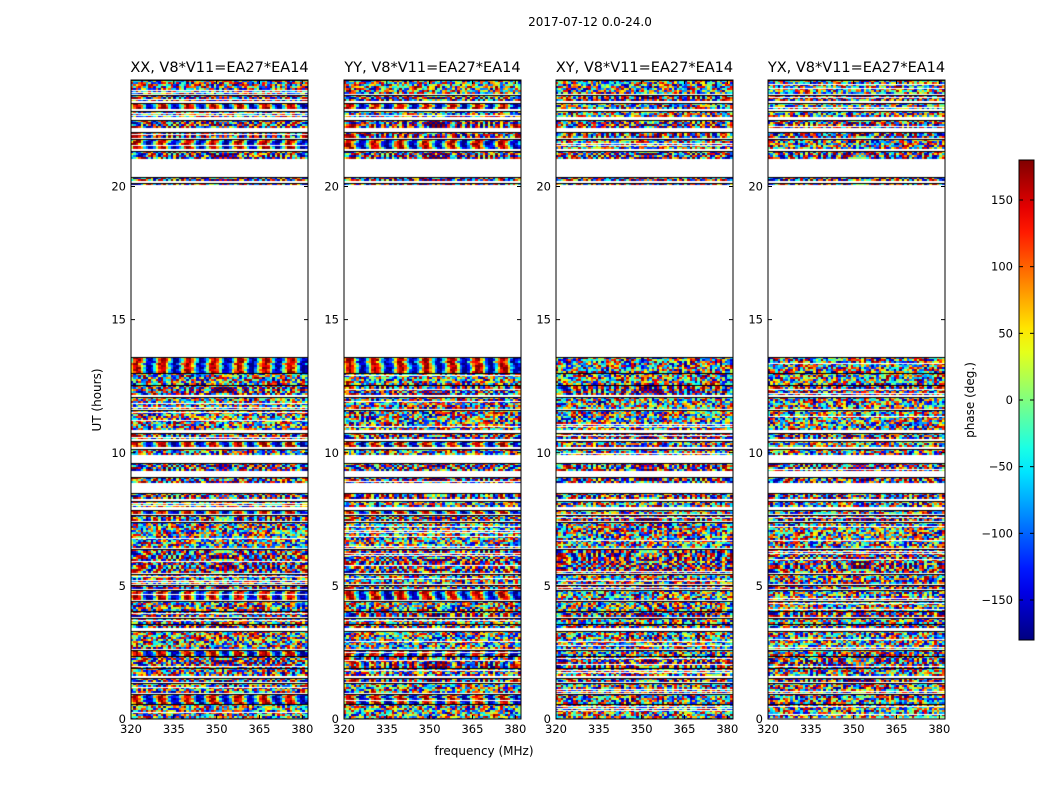  What do you see at coordinates (1005, 333) in the screenshot?
I see `colorbar-tick-label: 50` at bounding box center [1005, 333].